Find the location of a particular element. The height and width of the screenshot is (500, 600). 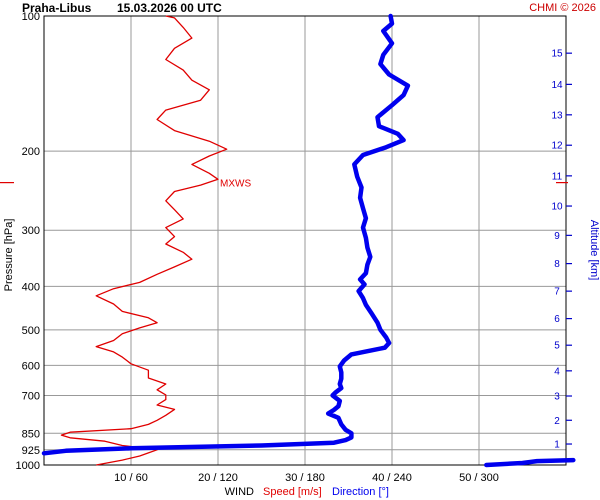

altitude-tick-label-7: 7 is located at coordinates (557, 292).